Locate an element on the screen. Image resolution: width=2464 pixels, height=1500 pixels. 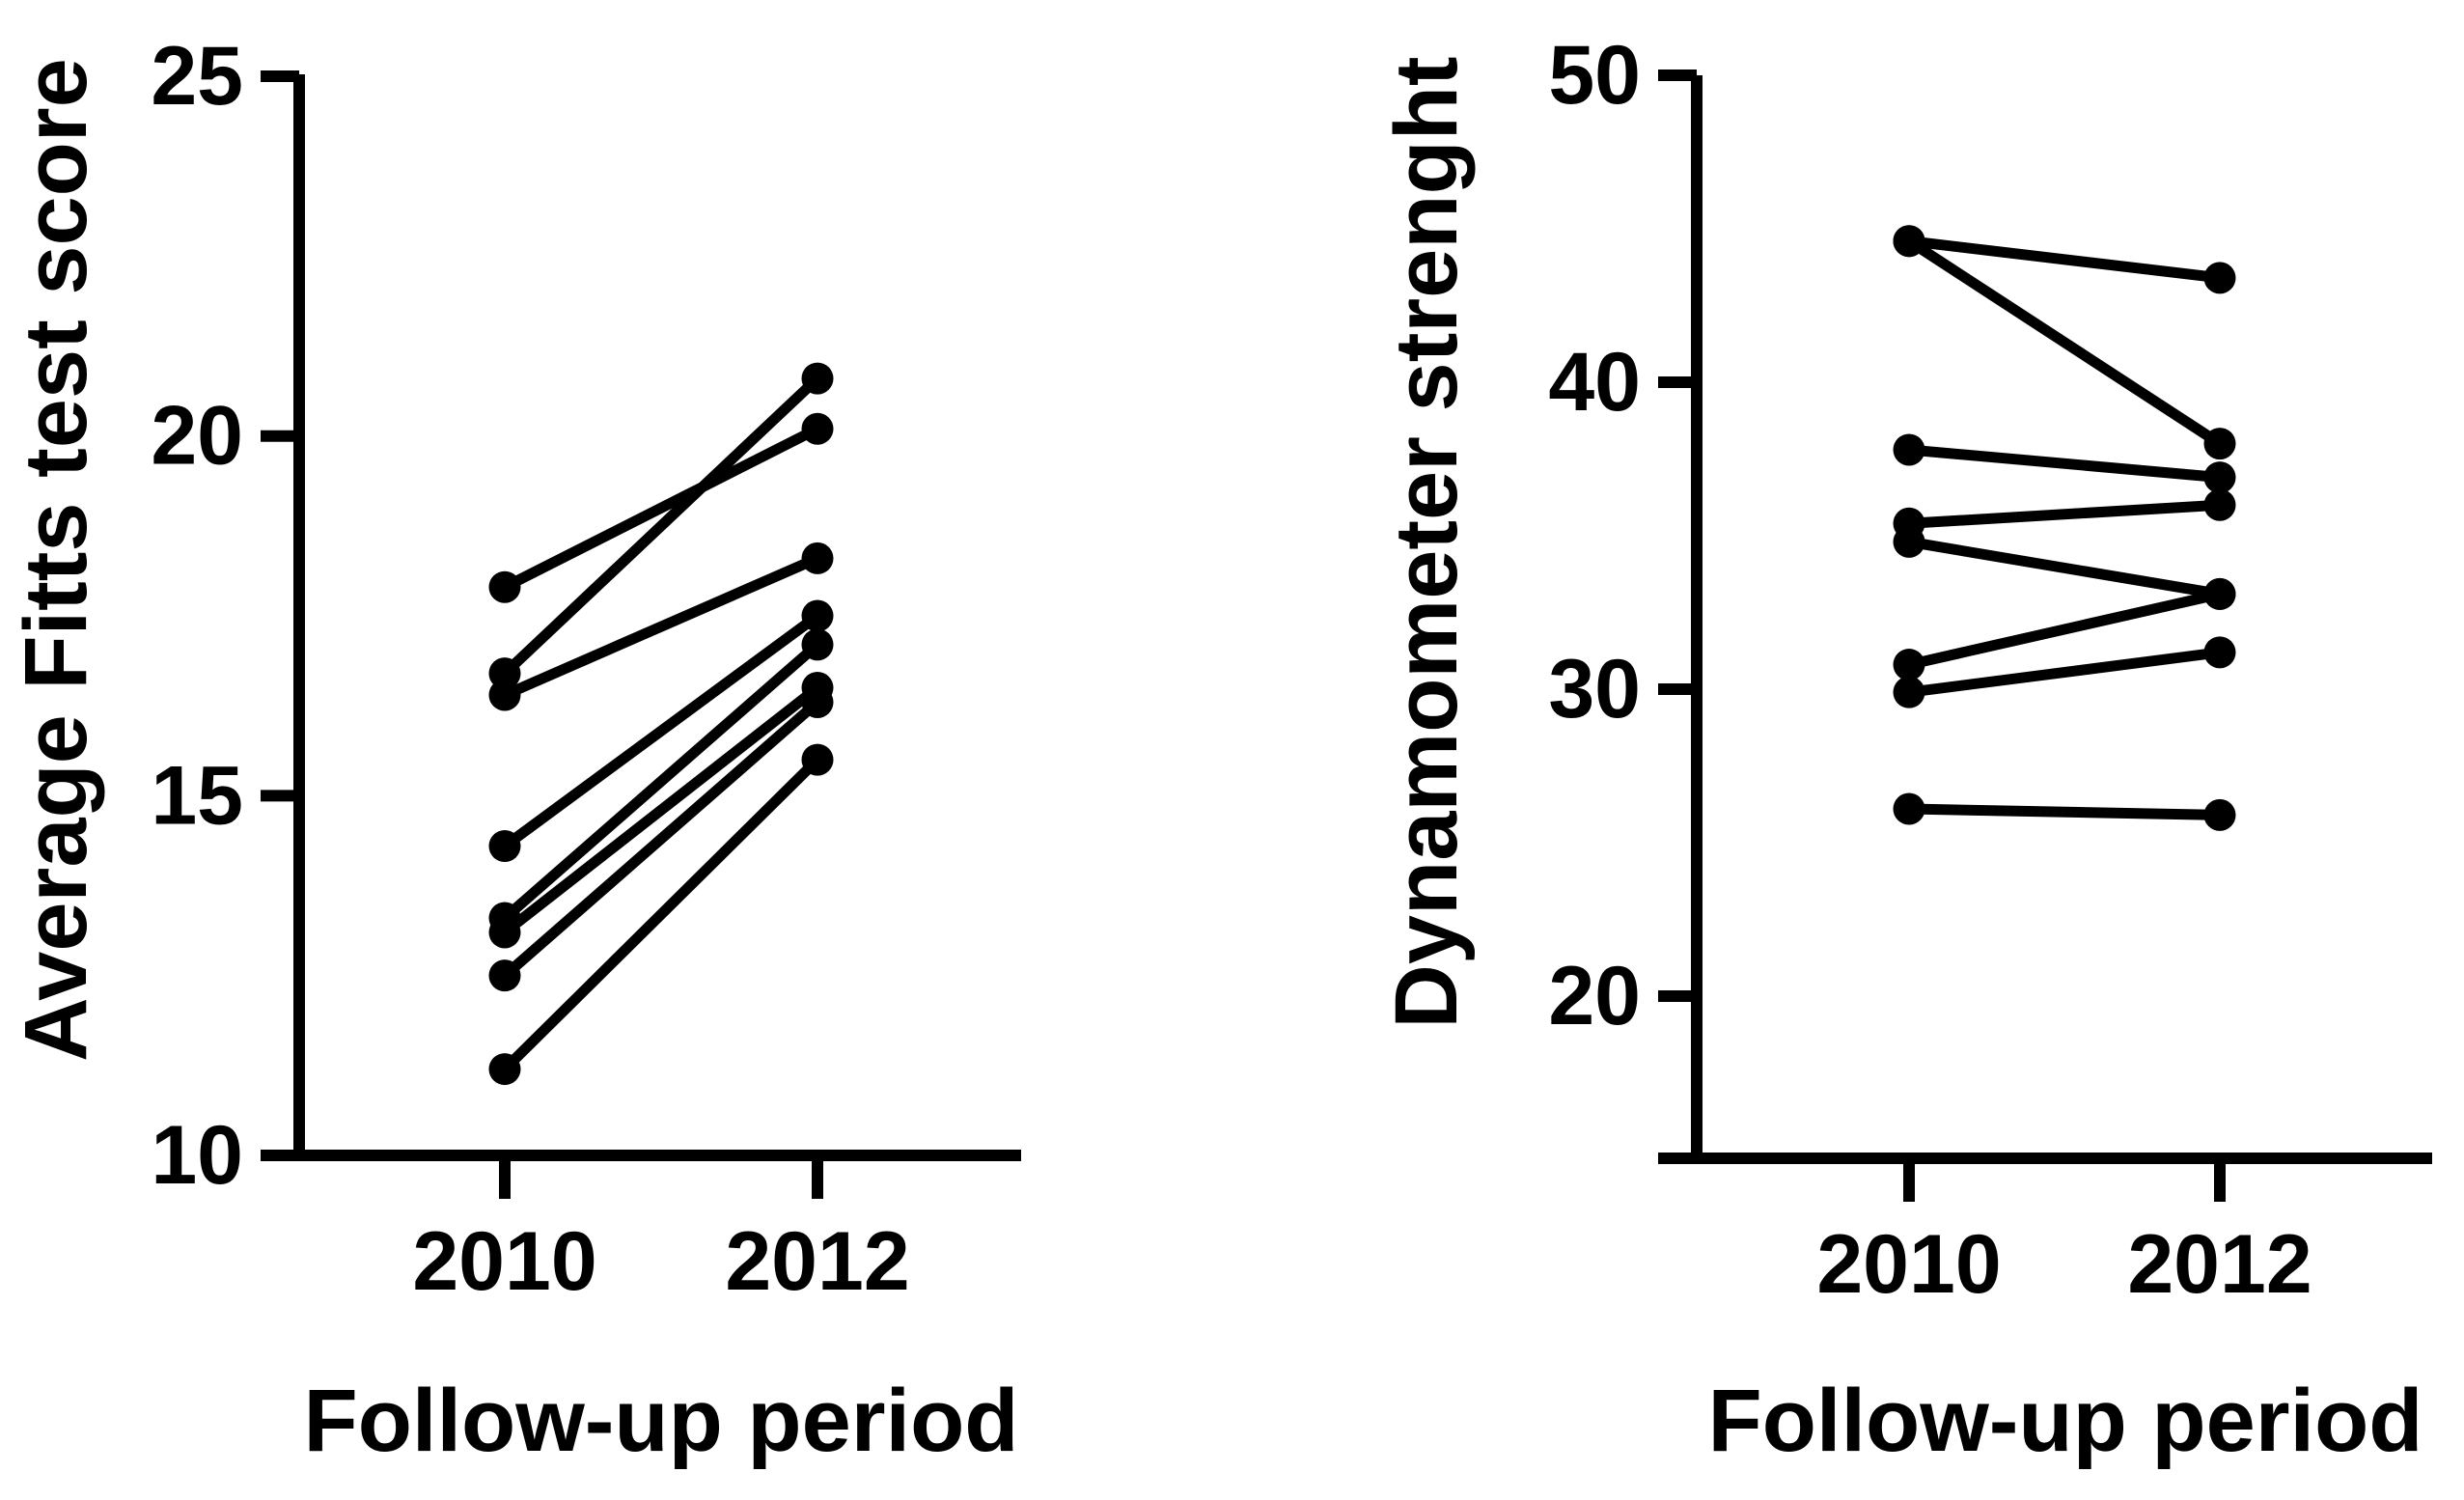
left-x-axis-title: Follow-up period is located at coordinates (661, 1421).